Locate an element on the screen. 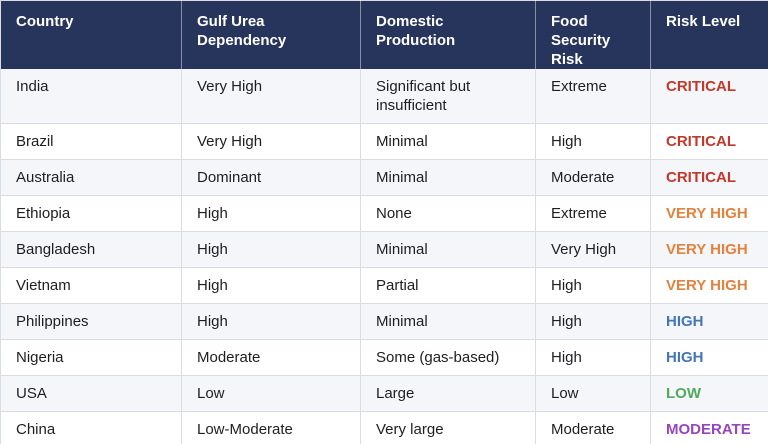 The width and height of the screenshot is (768, 444). cell-domestic-production: Significant but insufficient is located at coordinates (448, 96).